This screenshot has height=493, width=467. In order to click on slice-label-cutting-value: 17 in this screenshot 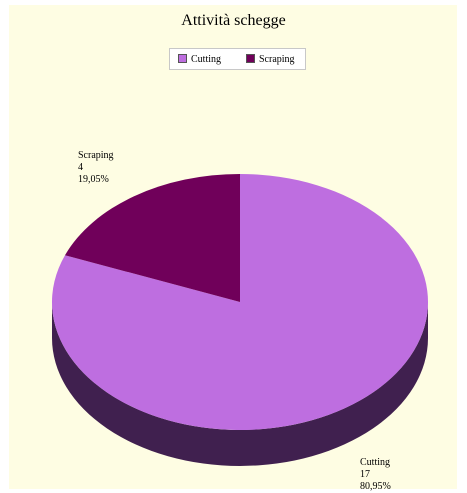, I will do `click(365, 474)`.